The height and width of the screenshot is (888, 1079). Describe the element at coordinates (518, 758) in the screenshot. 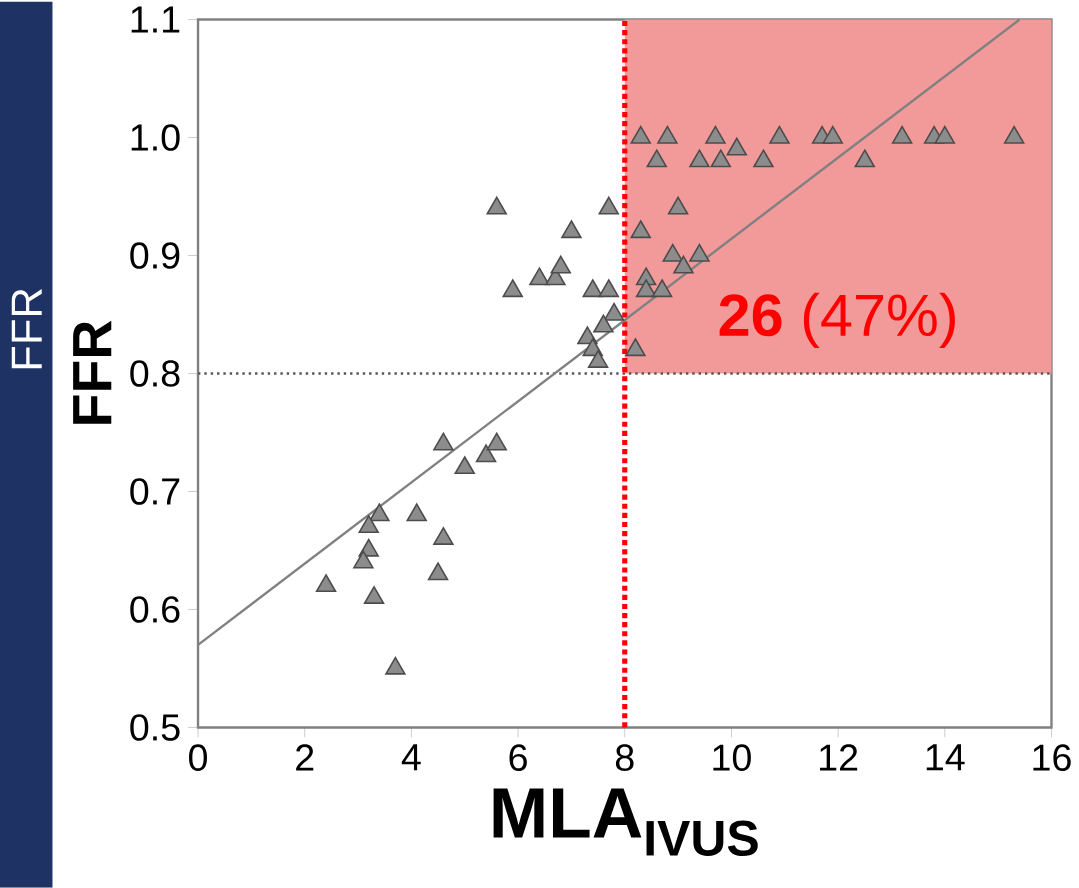

I see `x-tick-label: 6` at that location.